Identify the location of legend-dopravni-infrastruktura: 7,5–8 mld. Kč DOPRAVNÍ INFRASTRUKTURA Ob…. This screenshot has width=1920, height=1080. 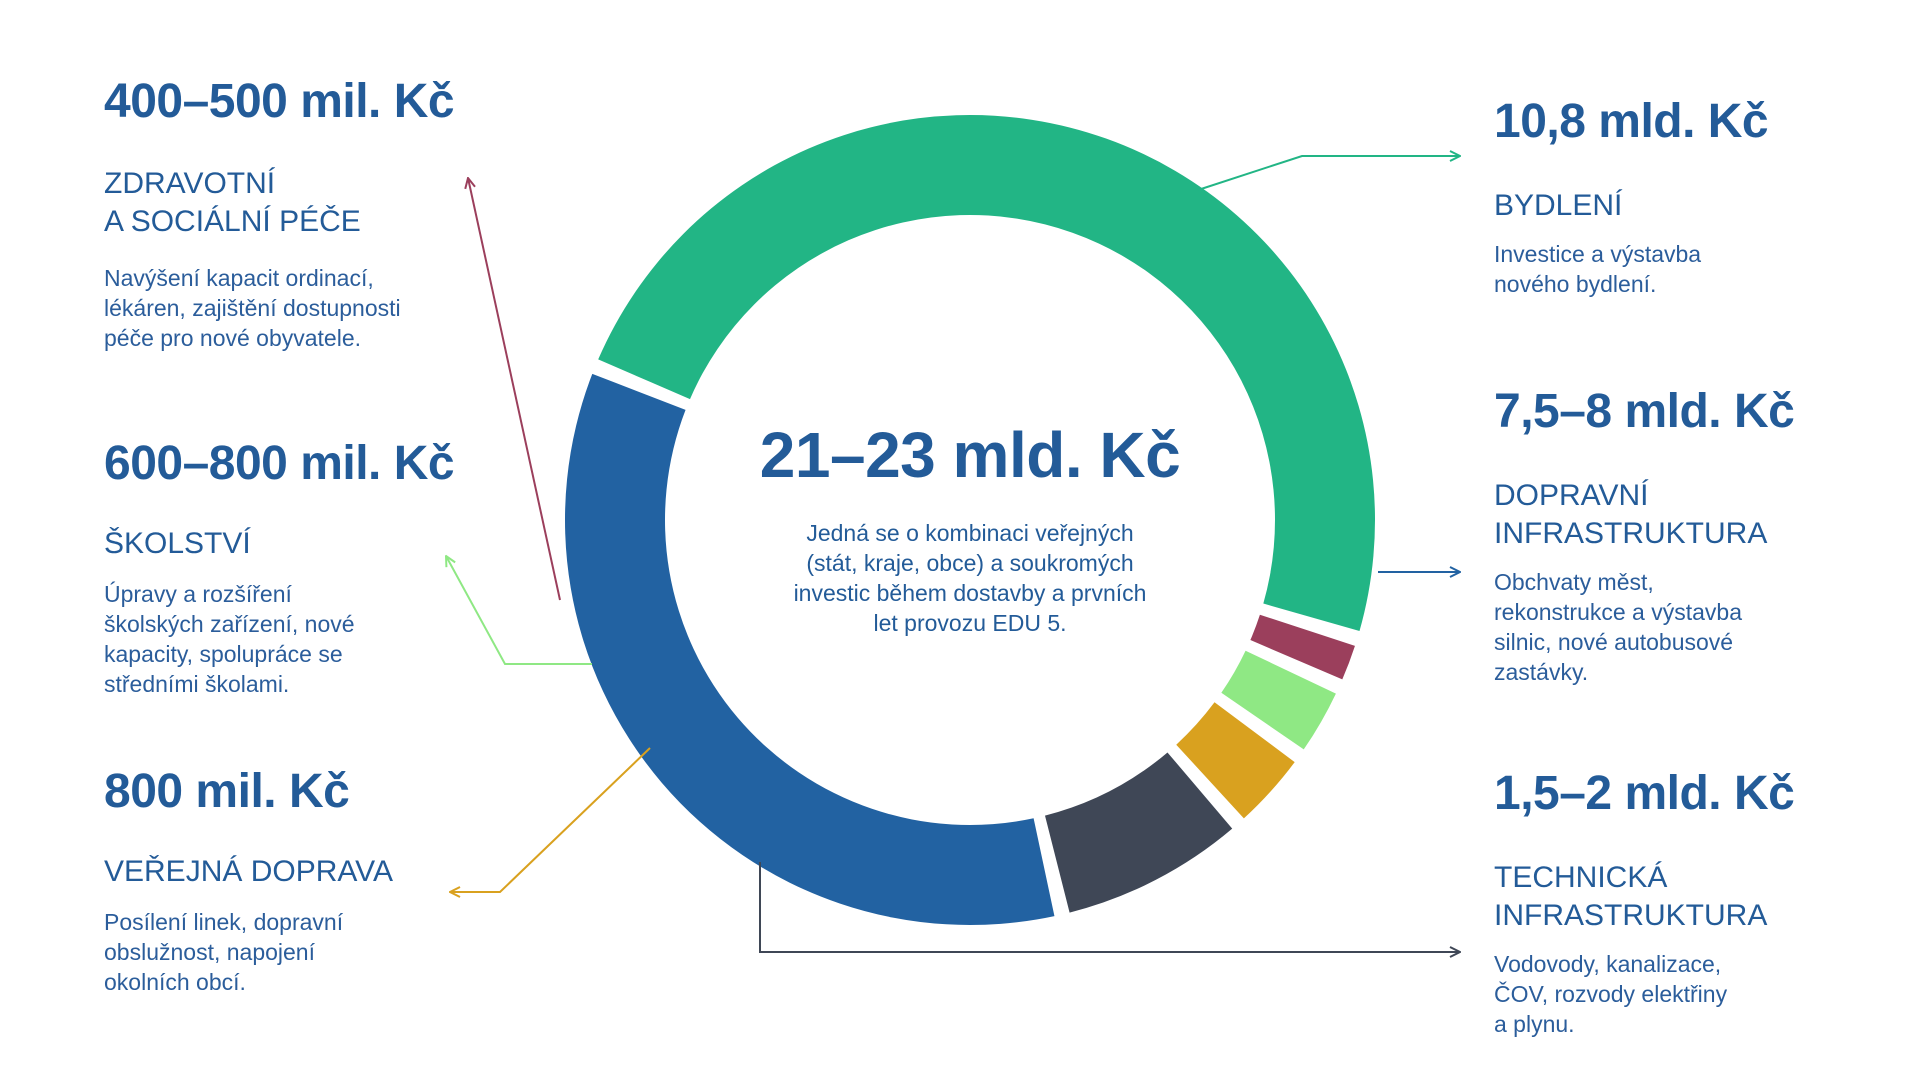
(1674, 536).